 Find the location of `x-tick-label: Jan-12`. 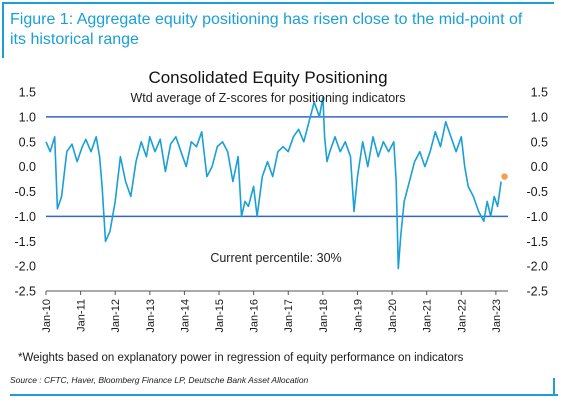

x-tick-label: Jan-12 is located at coordinates (116, 316).